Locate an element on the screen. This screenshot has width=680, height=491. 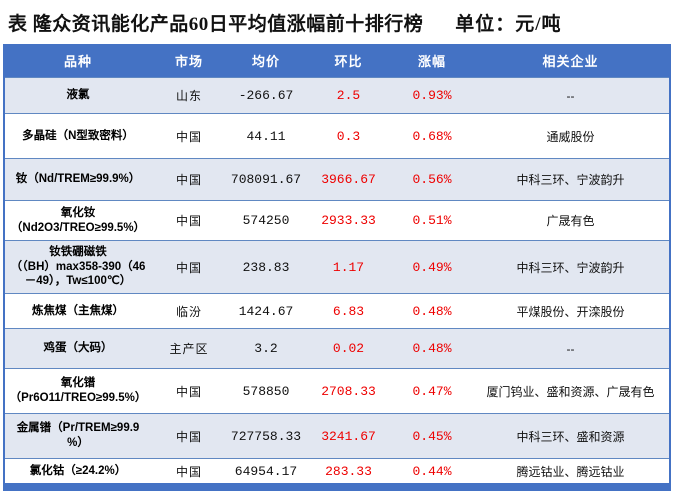
chain-change-cell: 6.83 is located at coordinates (348, 311).